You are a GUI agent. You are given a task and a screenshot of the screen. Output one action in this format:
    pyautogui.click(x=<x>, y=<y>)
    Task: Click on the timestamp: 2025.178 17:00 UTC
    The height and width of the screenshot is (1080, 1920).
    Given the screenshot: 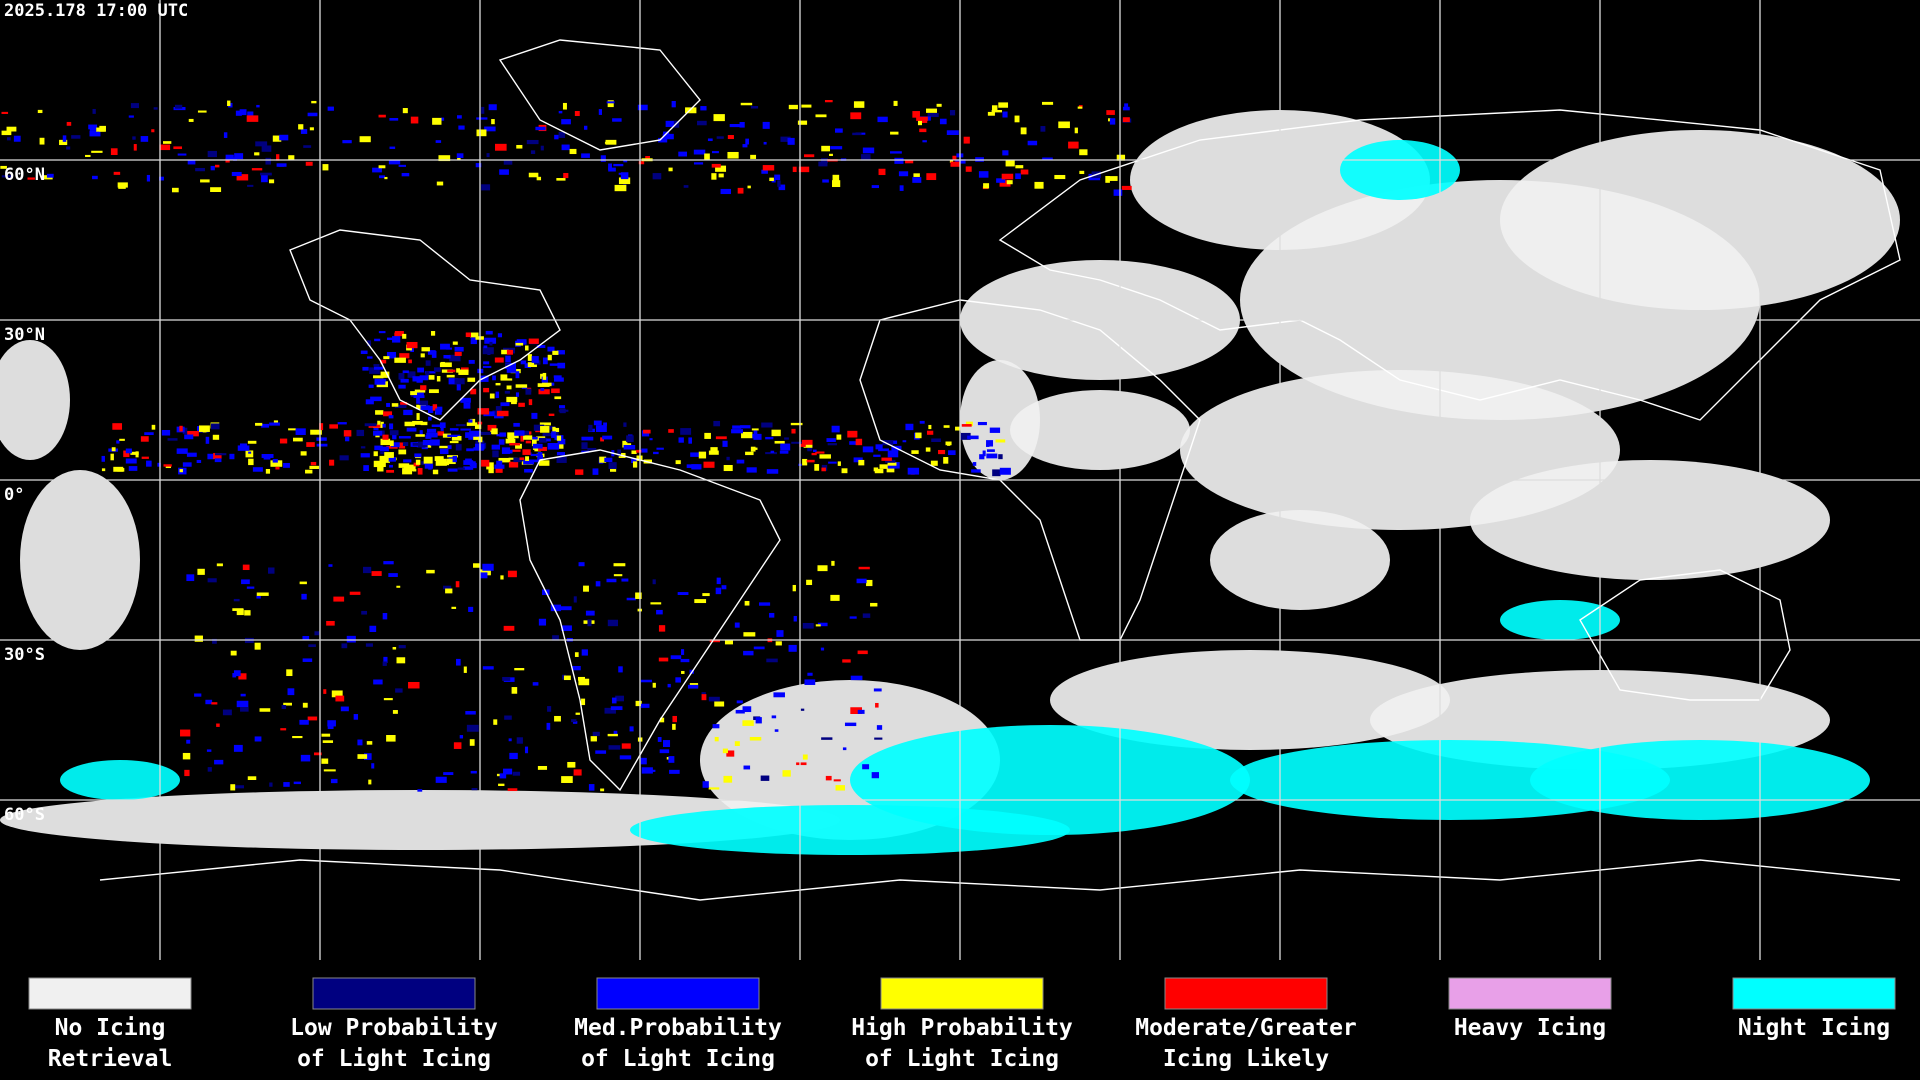 What is the action you would take?
    pyautogui.click(x=96, y=11)
    